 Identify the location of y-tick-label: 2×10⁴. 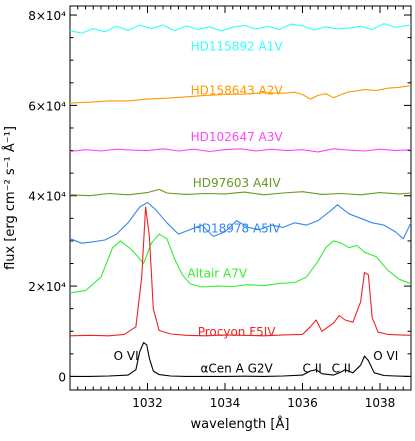
(47, 287).